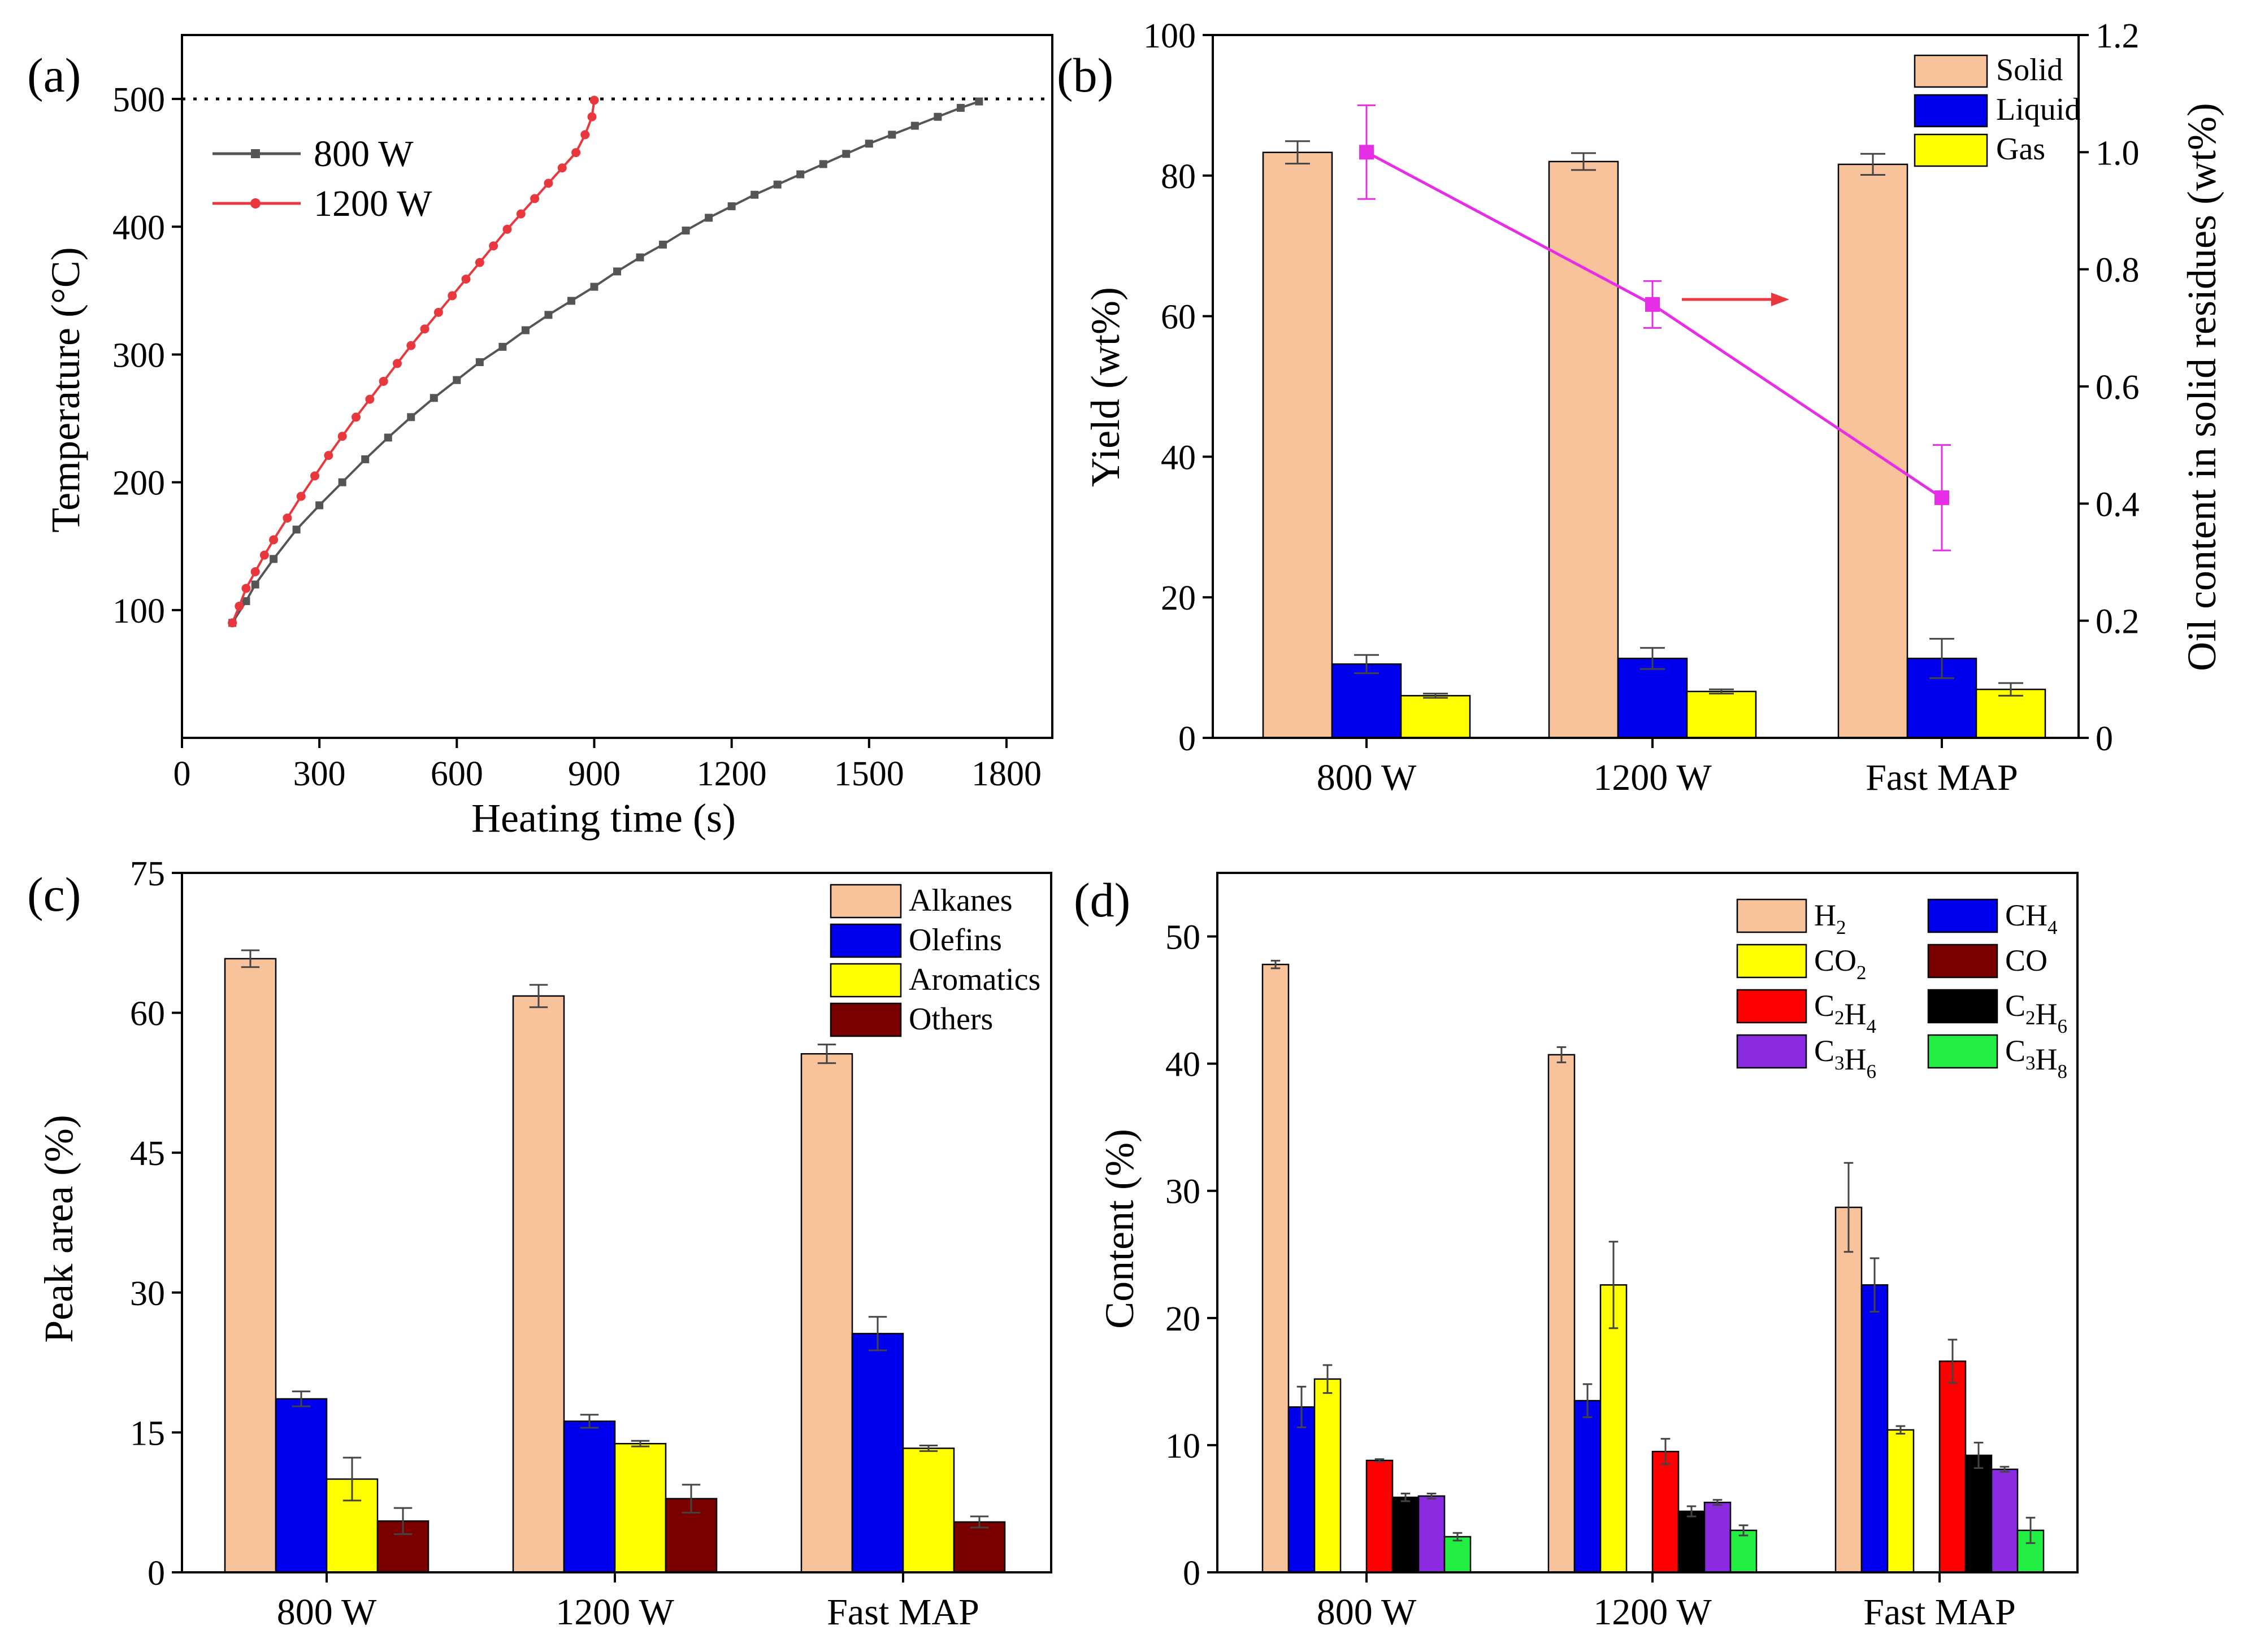  I want to click on chart-d-legend-label: CO2, so click(1840, 964).